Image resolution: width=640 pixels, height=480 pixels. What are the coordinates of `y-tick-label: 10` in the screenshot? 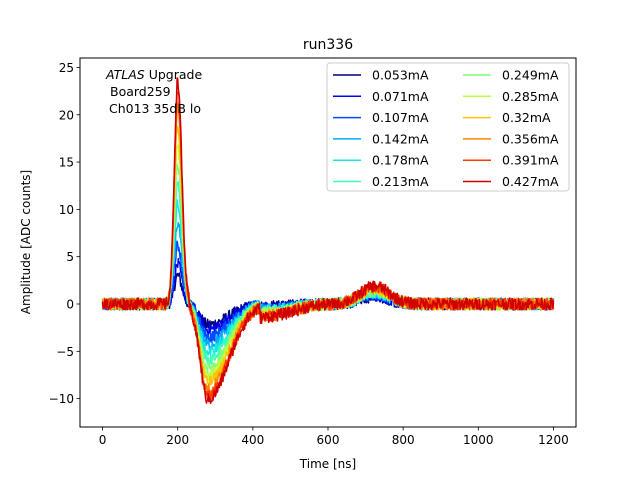 It's located at (66, 210).